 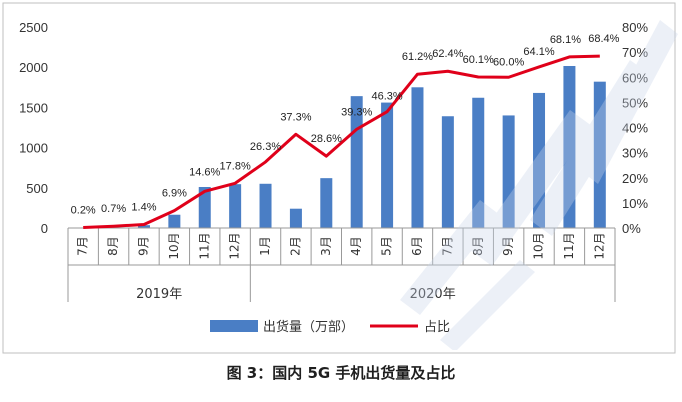 I want to click on x-tick-label: 1月, so click(x=265, y=246).